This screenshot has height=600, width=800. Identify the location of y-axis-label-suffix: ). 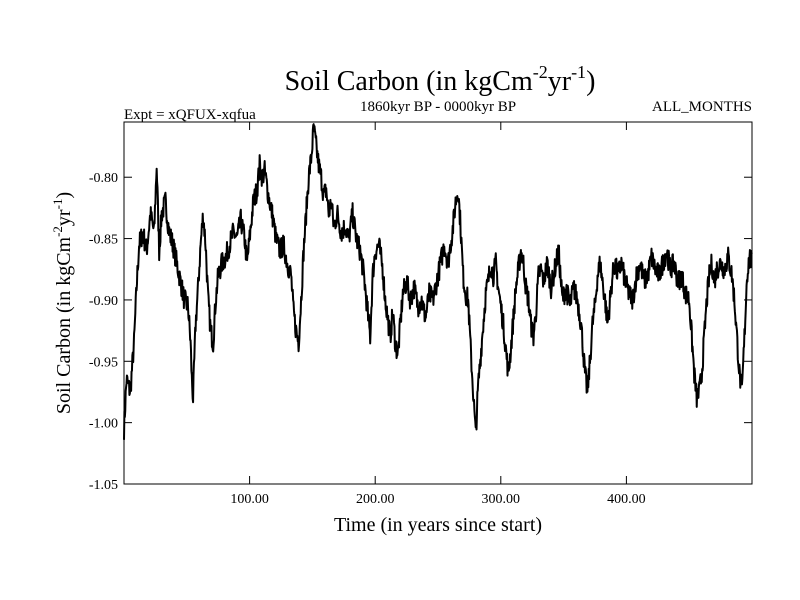
(64, 195).